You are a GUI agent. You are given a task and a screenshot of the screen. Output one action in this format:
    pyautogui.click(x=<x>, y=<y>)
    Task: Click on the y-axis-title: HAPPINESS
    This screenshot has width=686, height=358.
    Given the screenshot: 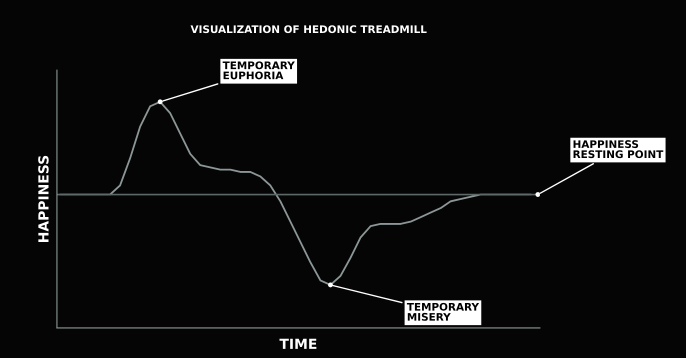 What is the action you would take?
    pyautogui.click(x=43, y=199)
    